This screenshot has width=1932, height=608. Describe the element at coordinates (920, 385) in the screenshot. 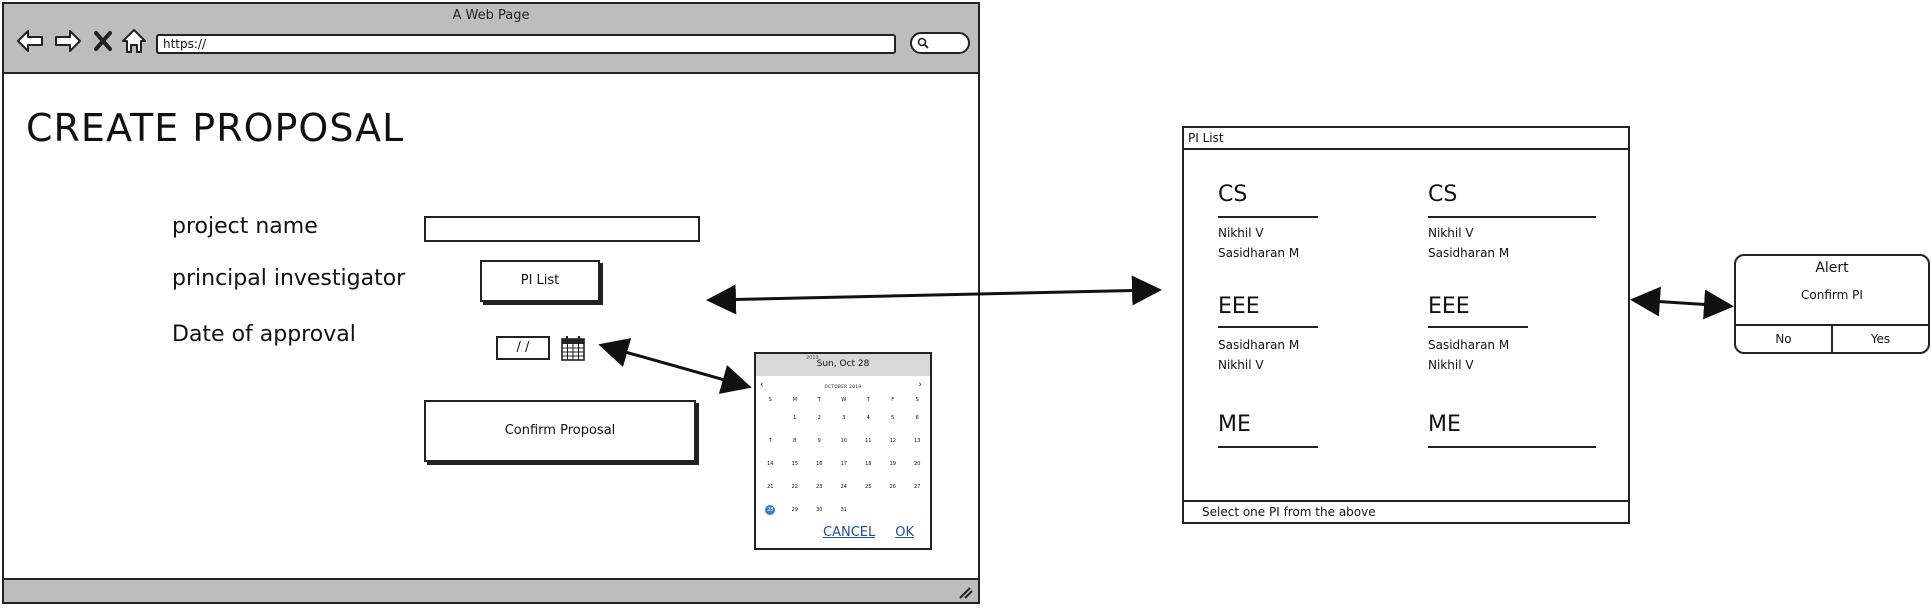

I see `chevron-right-icon: ›` at that location.